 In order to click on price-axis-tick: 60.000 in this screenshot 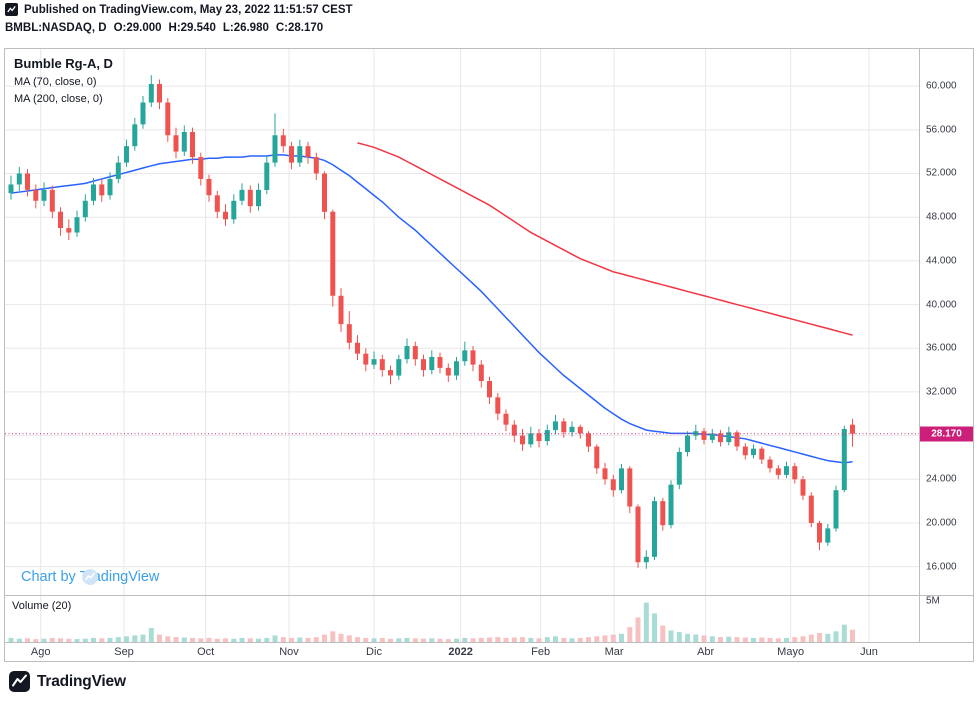, I will do `click(941, 86)`.